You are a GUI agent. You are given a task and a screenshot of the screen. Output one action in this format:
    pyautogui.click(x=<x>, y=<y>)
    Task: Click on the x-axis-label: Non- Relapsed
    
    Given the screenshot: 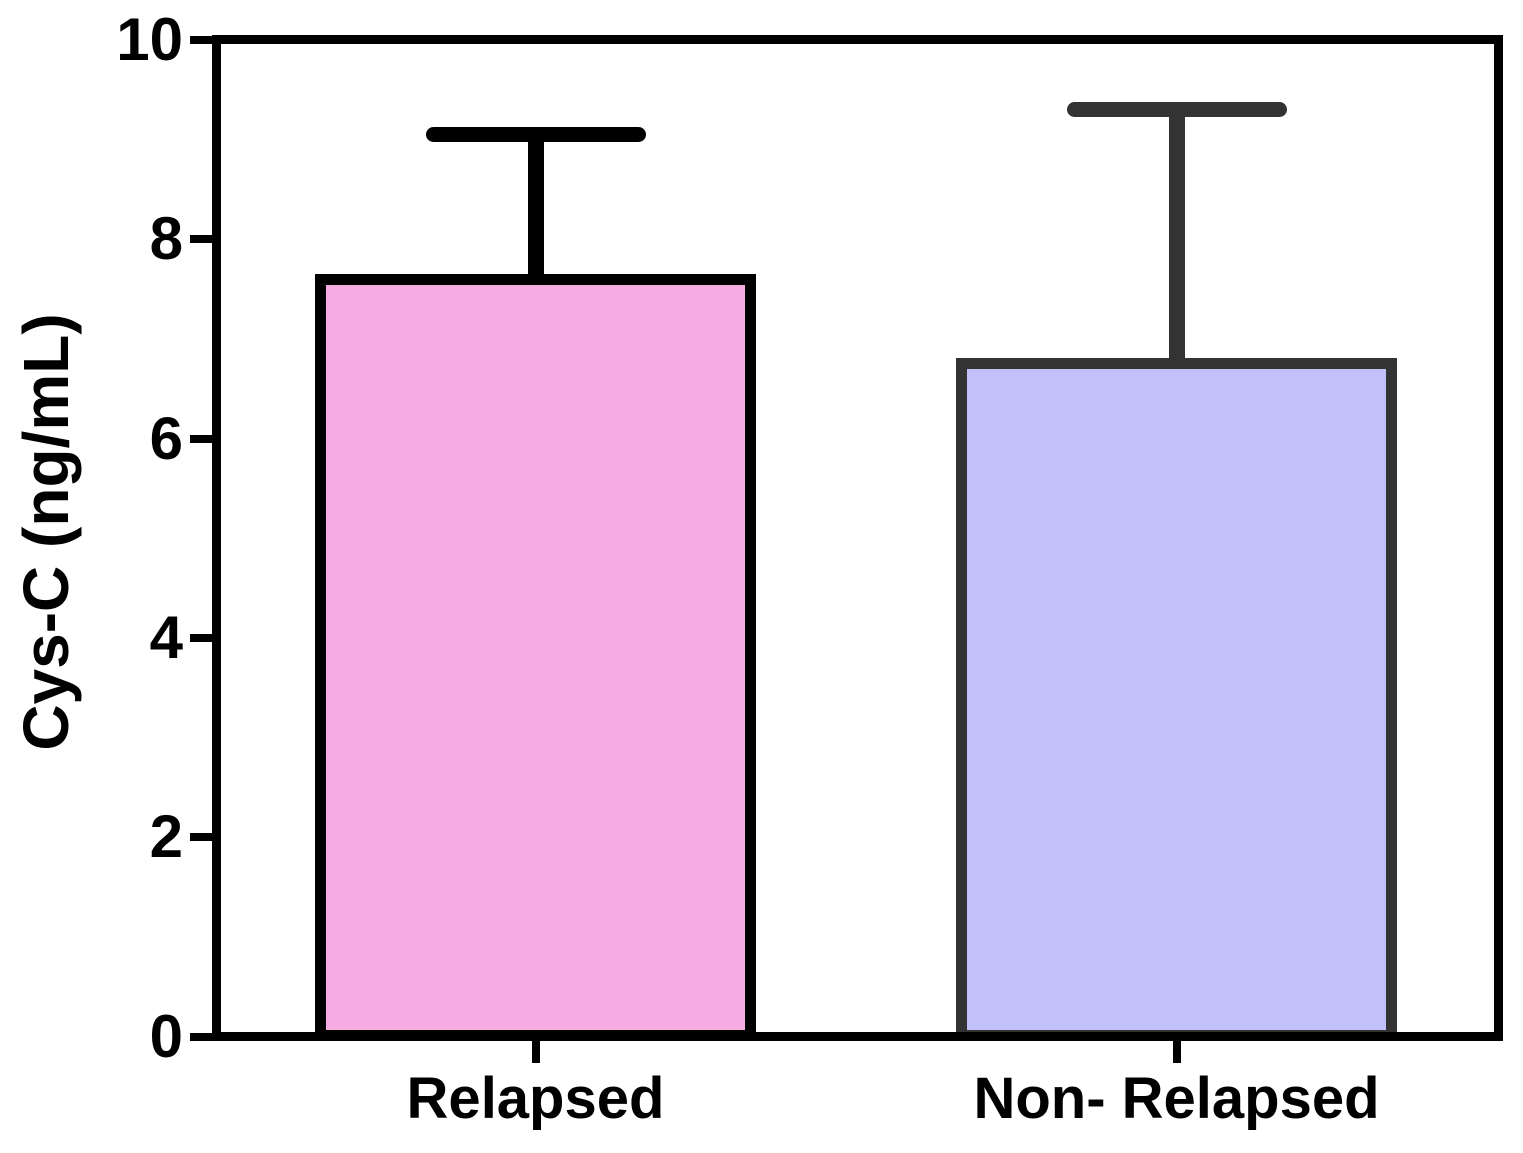 What is the action you would take?
    pyautogui.click(x=1176, y=1098)
    